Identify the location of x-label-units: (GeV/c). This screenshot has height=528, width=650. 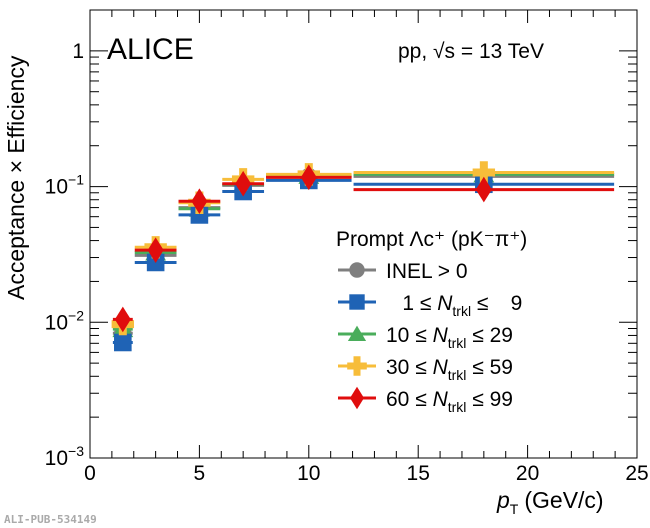
(563, 500).